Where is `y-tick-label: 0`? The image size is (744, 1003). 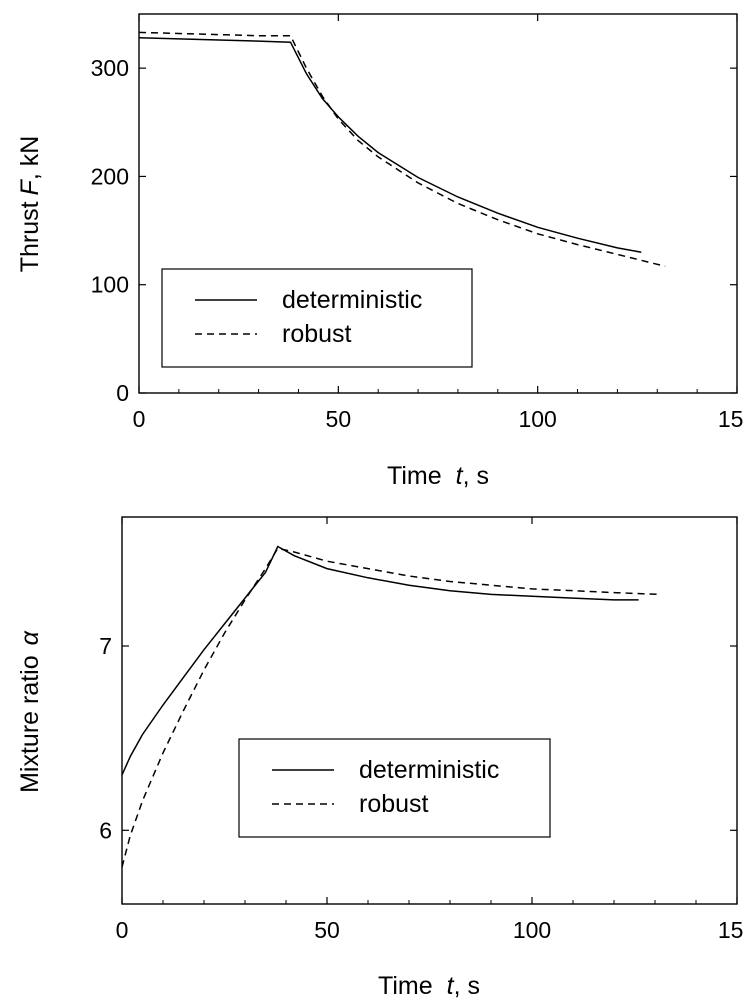 y-tick-label: 0 is located at coordinates (122, 393).